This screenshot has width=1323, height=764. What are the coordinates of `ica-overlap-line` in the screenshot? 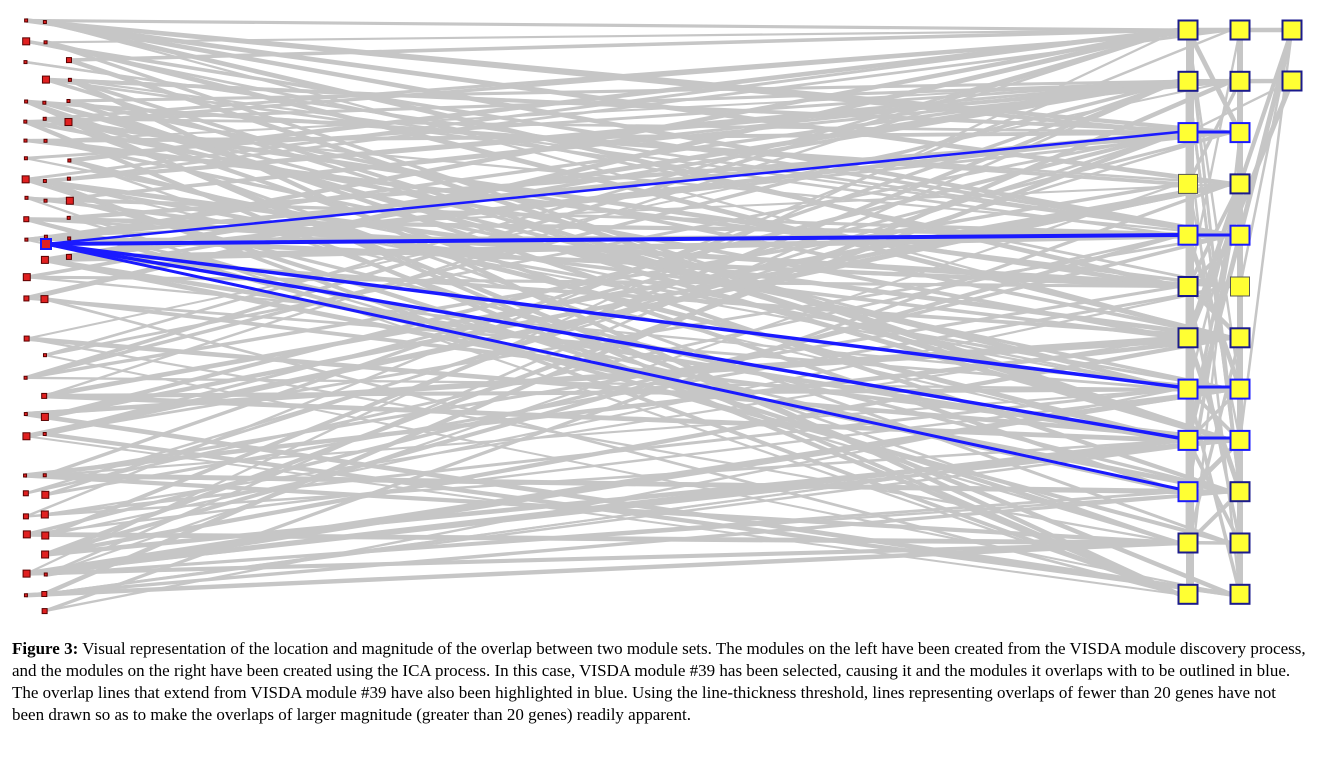 It's located at (1214, 415).